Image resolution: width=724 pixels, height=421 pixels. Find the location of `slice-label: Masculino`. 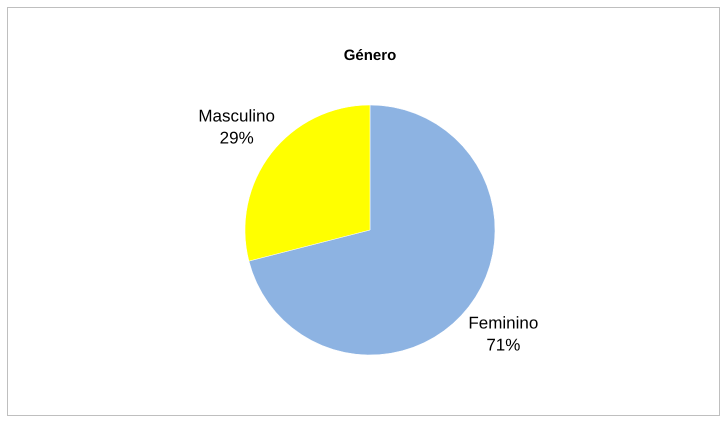

slice-label: Masculino is located at coordinates (236, 116).